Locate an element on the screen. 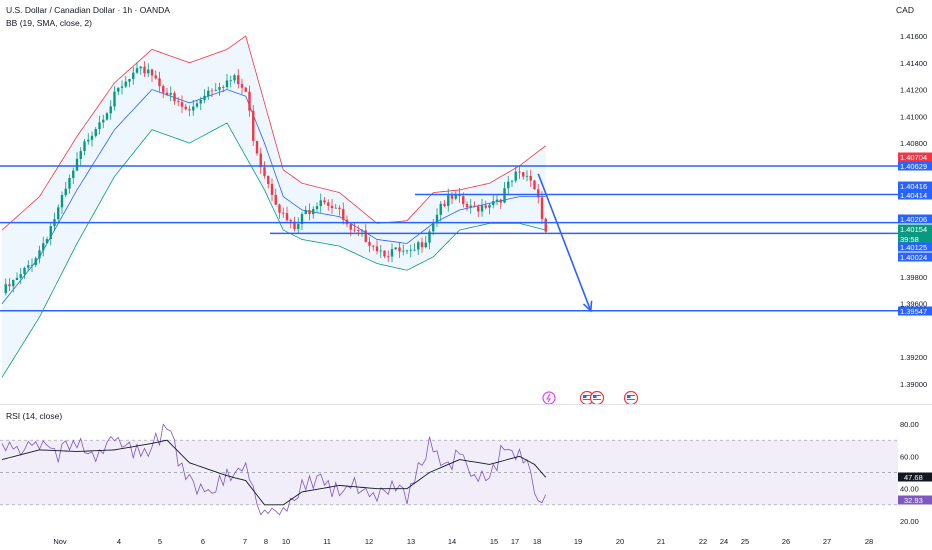 The height and width of the screenshot is (550, 932). flash-event-icon is located at coordinates (549, 398).